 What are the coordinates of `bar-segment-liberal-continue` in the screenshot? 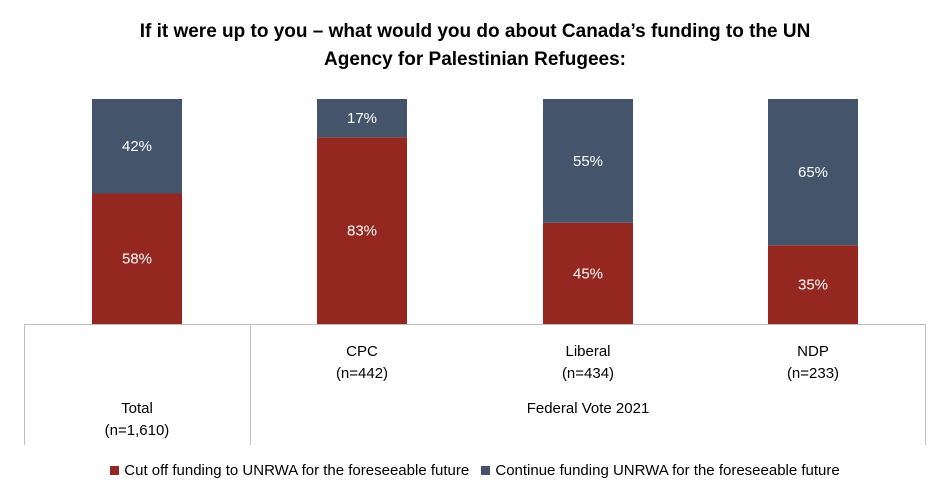 It's located at (588, 161).